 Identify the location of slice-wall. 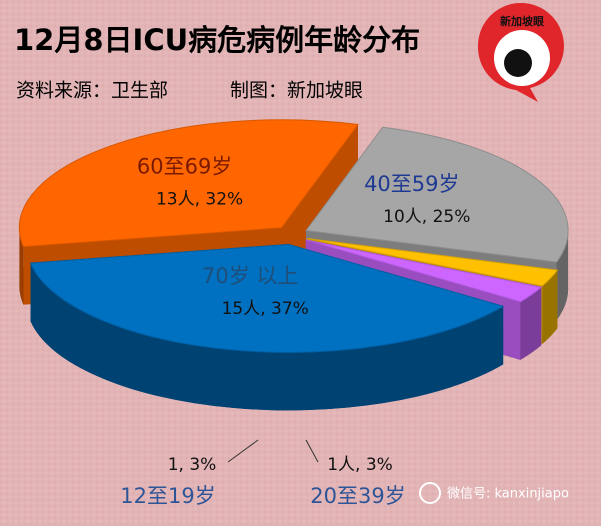
(319, 205).